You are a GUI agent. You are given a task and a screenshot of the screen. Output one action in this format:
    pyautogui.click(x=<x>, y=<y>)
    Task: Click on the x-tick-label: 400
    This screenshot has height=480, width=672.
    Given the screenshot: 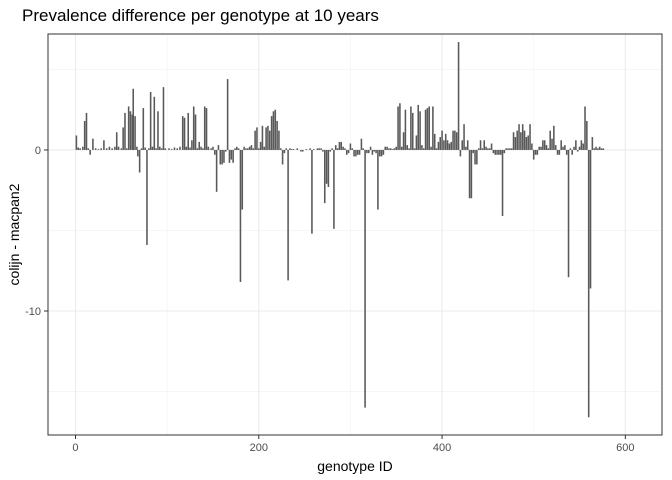 What is the action you would take?
    pyautogui.click(x=442, y=448)
    